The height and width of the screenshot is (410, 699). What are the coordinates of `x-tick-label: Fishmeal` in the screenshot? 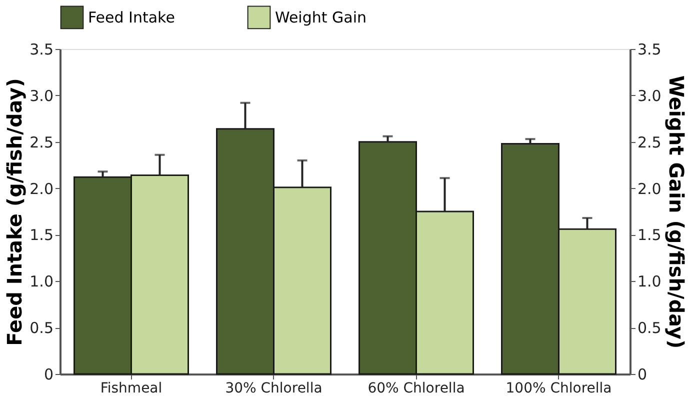 It's located at (131, 388).